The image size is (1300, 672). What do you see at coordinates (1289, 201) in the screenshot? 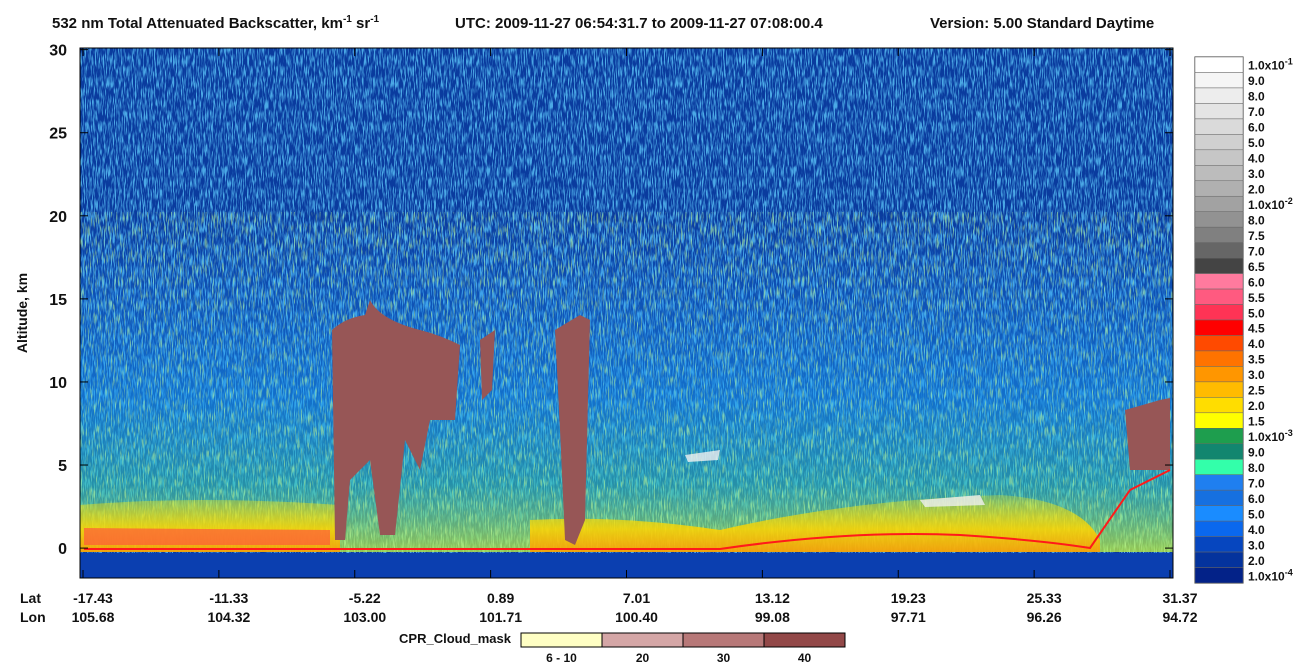
I see `colorbar-label-exp: -2` at bounding box center [1289, 201].